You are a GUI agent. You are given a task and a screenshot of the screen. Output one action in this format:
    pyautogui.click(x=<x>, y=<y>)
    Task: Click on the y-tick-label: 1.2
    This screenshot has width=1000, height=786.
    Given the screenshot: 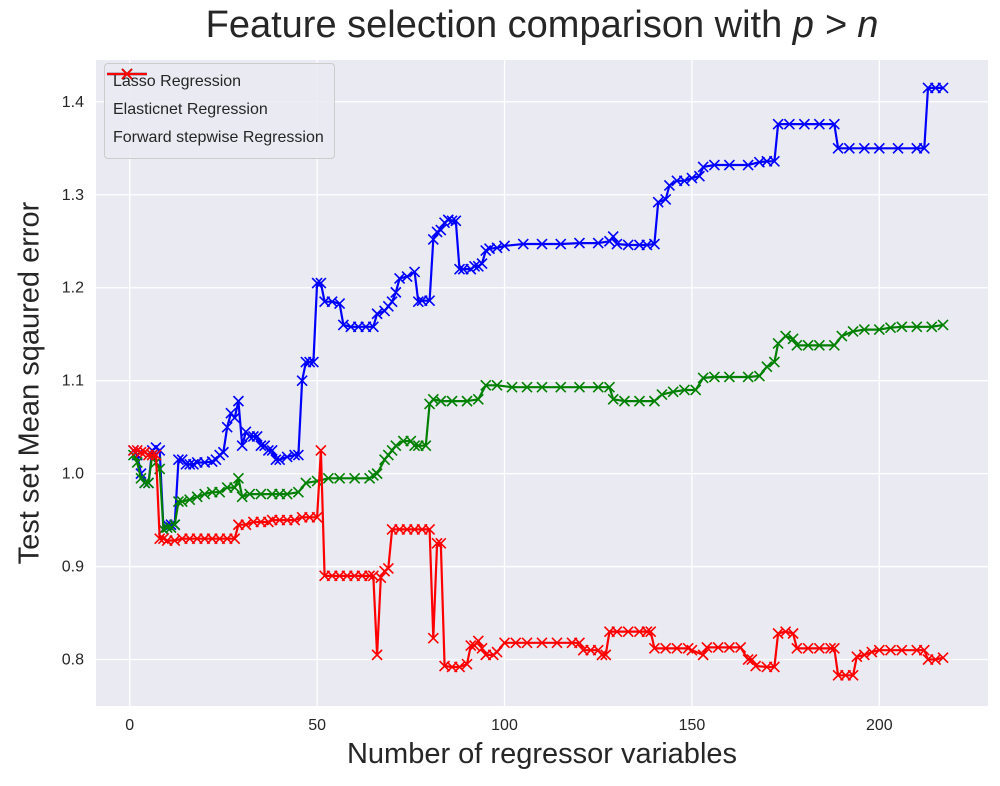 What is the action you would take?
    pyautogui.click(x=73, y=288)
    